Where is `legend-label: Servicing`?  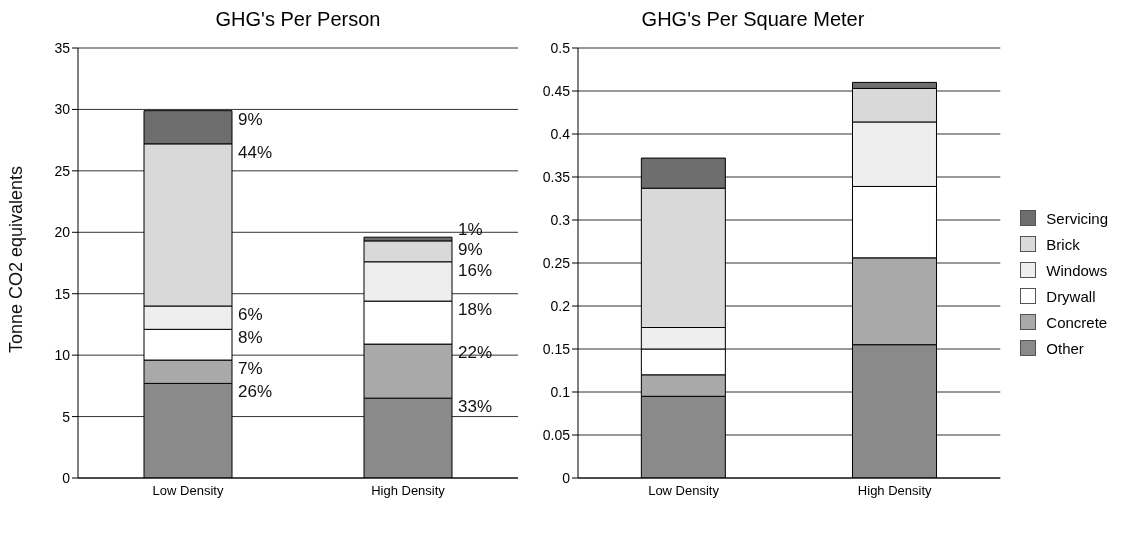 legend-label: Servicing is located at coordinates (1077, 218).